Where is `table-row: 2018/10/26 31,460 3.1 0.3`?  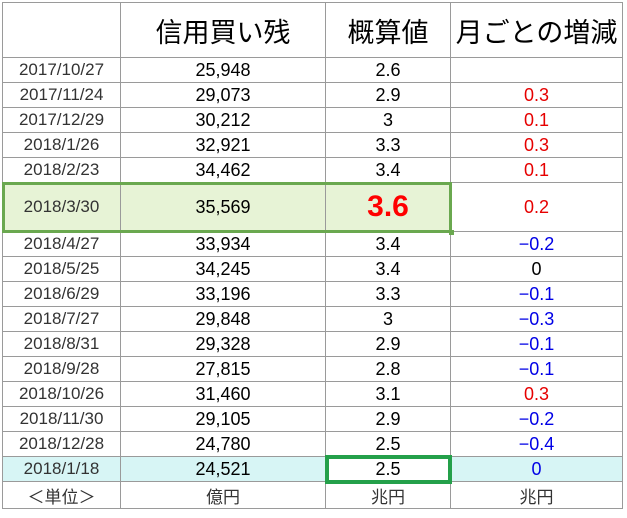 table-row: 2018/10/26 31,460 3.1 0.3 is located at coordinates (312, 394).